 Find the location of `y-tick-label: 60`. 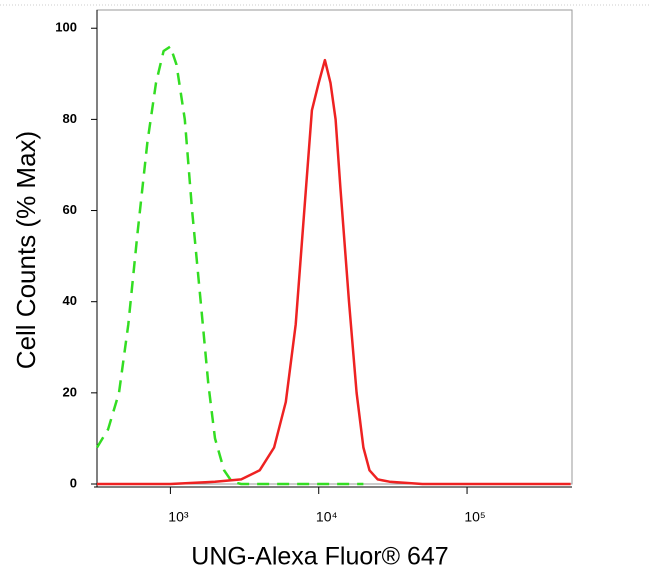

y-tick-label: 60 is located at coordinates (70, 209).